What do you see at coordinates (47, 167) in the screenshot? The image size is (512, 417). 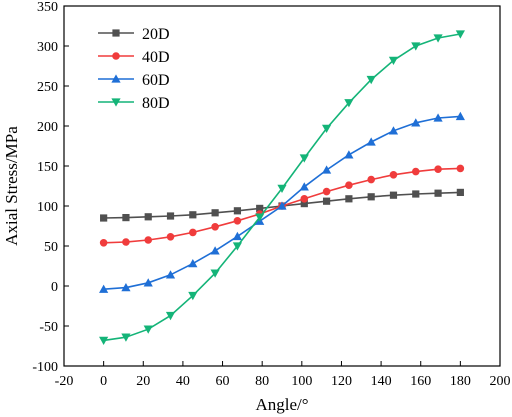 I see `y-tick-label: 150` at bounding box center [47, 167].